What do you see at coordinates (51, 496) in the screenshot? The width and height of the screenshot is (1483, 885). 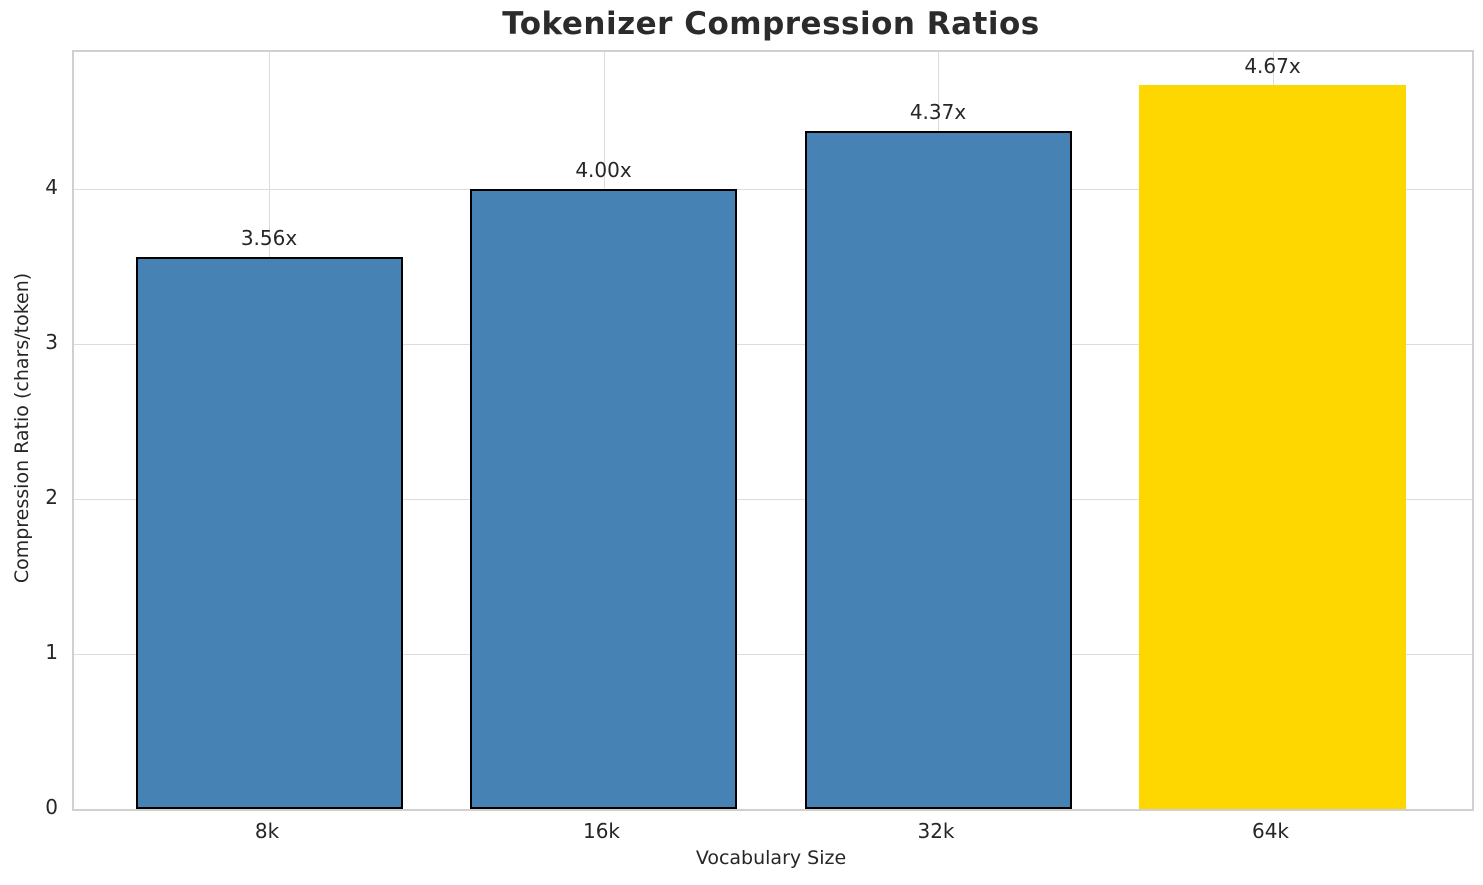 I see `y-tick-label: 2` at bounding box center [51, 496].